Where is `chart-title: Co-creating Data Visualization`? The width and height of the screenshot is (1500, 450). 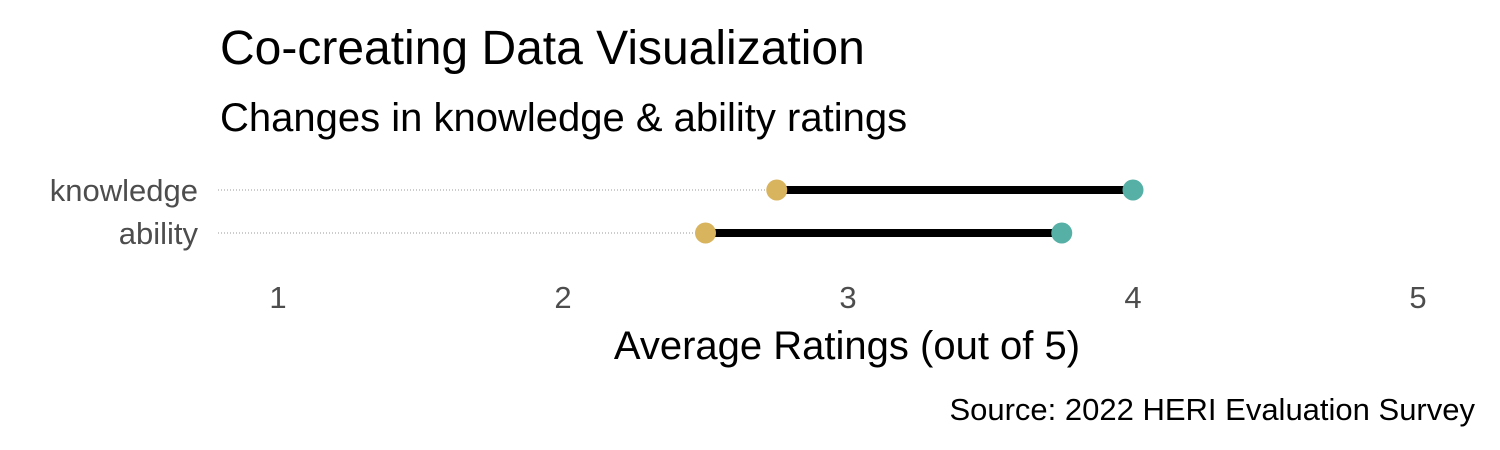 chart-title: Co-creating Data Visualization is located at coordinates (542, 48).